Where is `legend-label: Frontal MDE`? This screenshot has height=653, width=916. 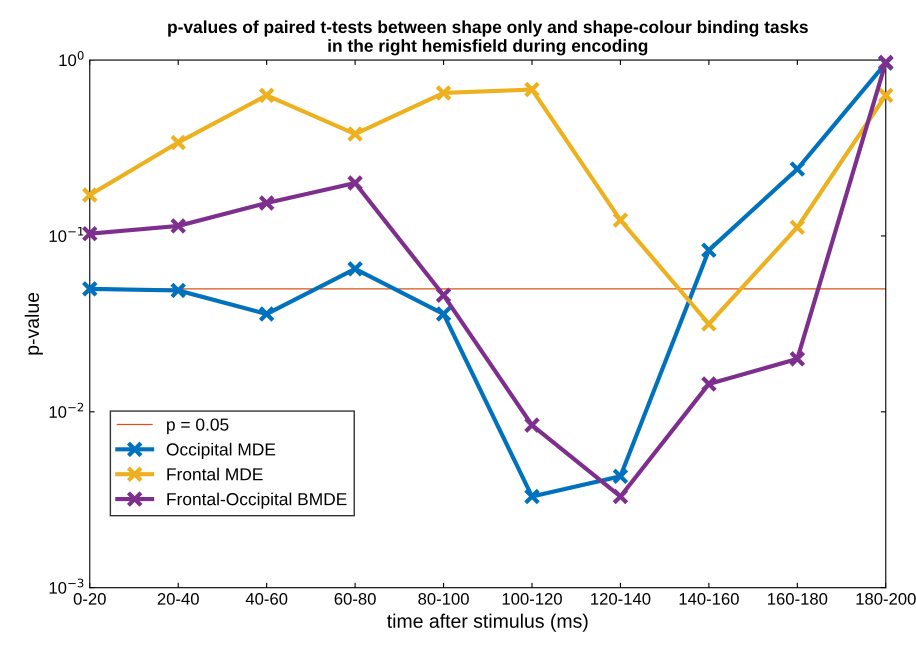 legend-label: Frontal MDE is located at coordinates (215, 474).